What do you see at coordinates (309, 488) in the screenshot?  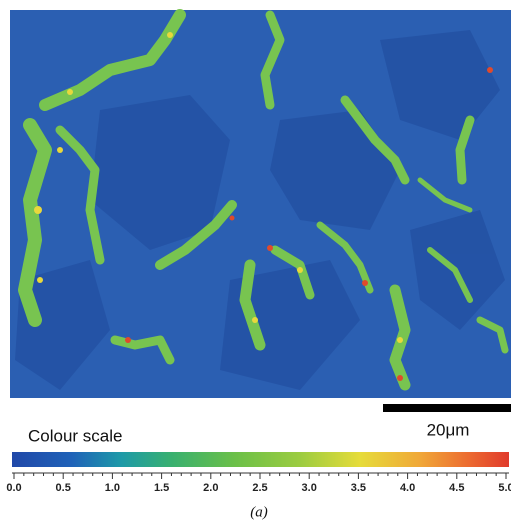 I see `tick-label: 3.0` at bounding box center [309, 488].